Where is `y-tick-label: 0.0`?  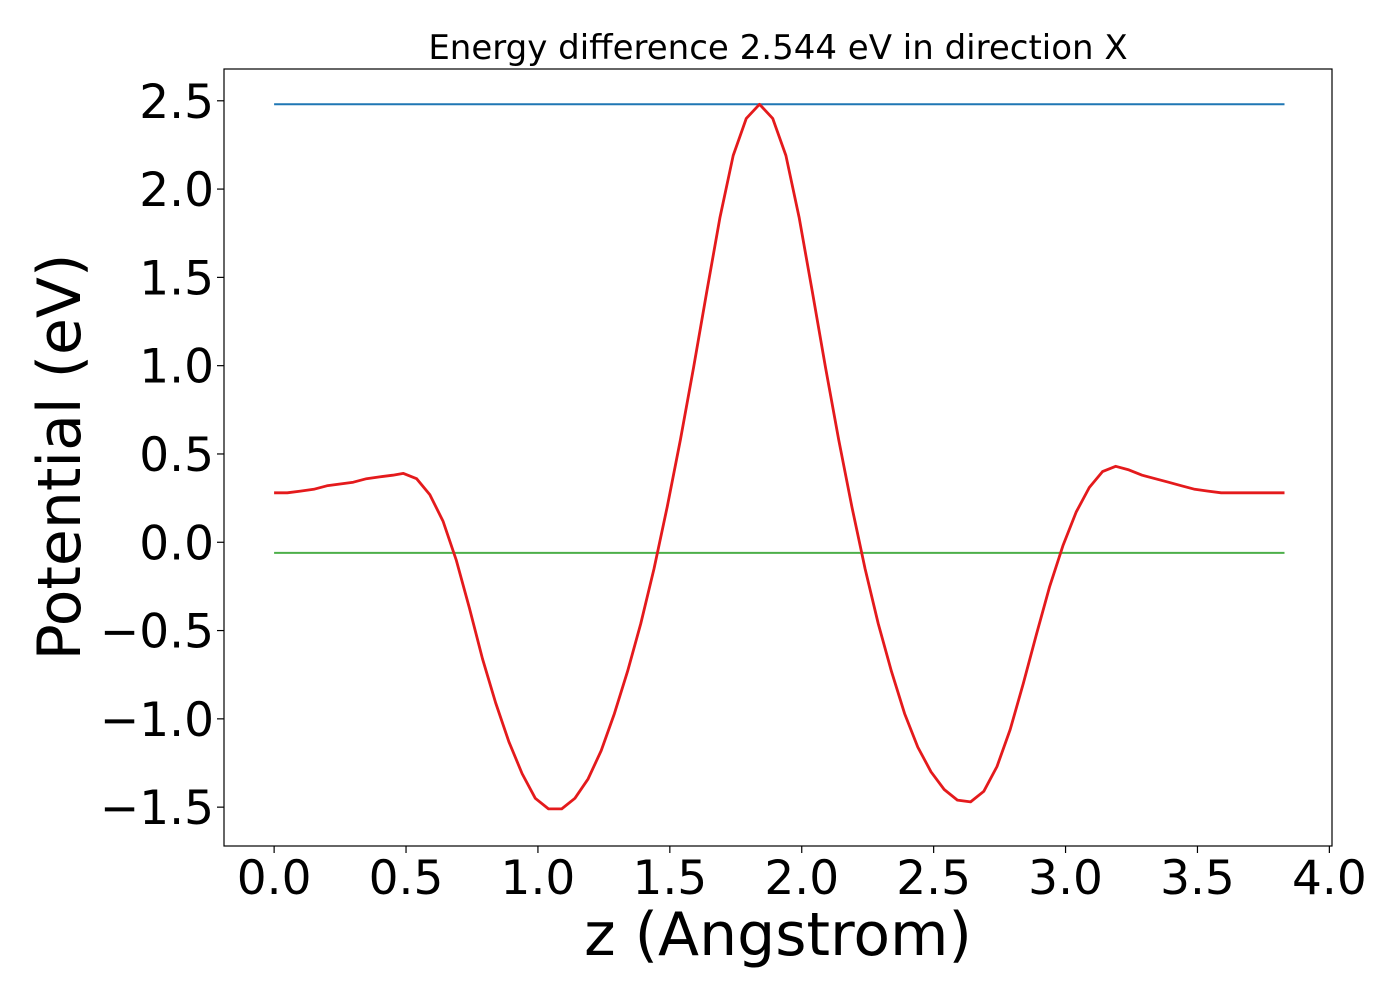 y-tick-label: 0.0 is located at coordinates (176, 543).